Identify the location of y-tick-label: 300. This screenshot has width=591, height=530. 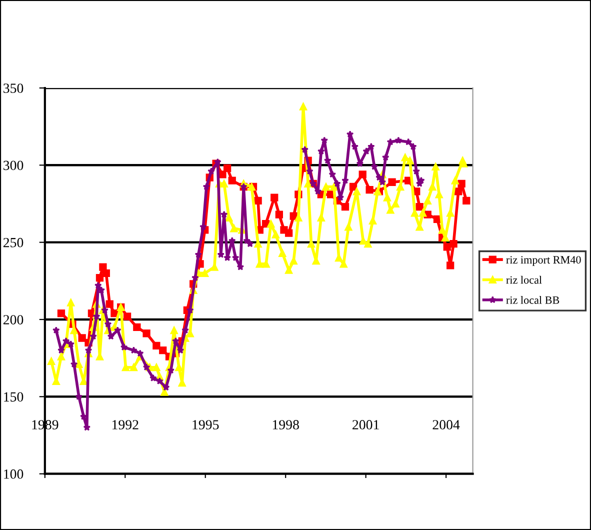
(14, 165).